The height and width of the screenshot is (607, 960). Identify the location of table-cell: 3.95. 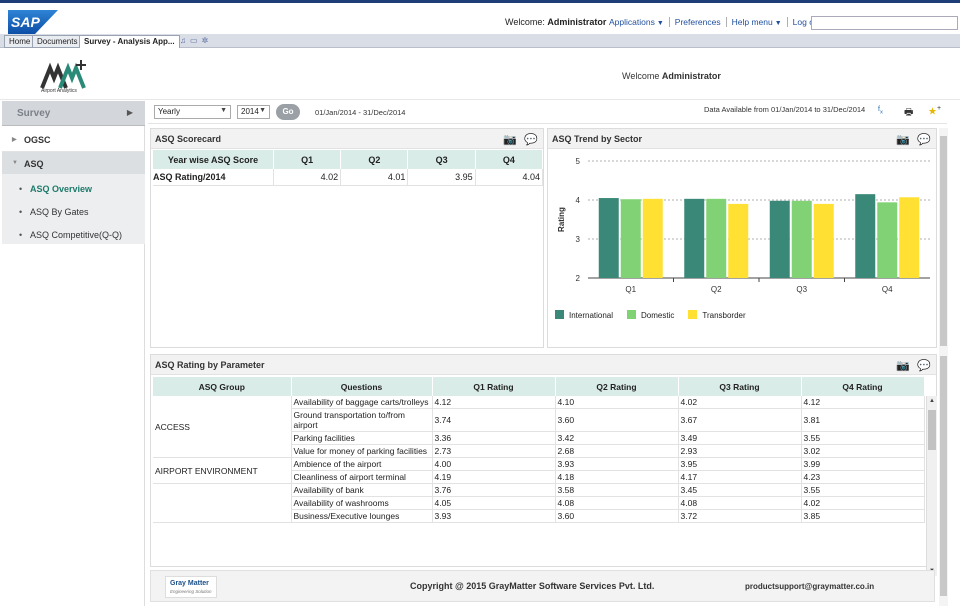
(441, 177).